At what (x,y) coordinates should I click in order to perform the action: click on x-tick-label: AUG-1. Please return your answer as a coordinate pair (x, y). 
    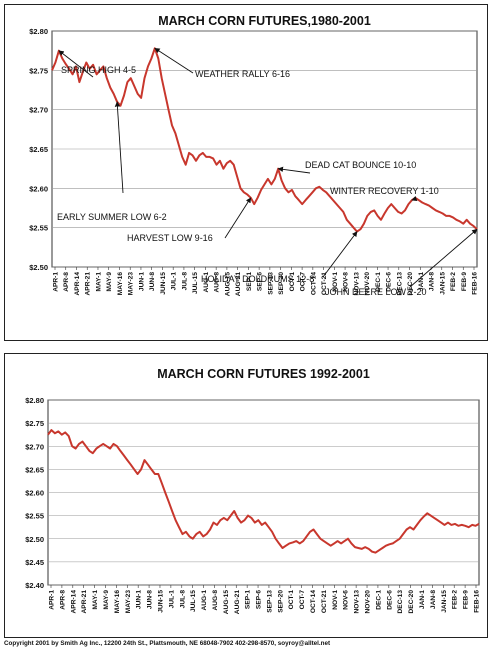
    Looking at the image, I should click on (204, 600).